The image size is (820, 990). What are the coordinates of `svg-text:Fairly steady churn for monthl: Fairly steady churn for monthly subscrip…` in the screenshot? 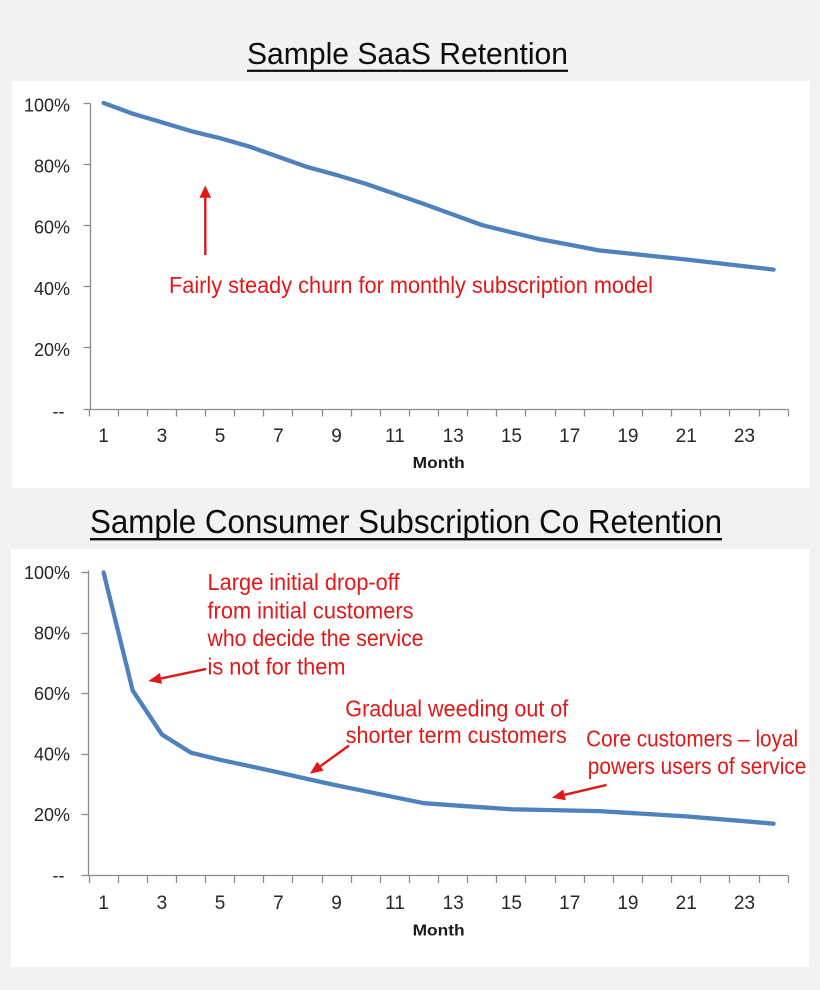 It's located at (411, 285).